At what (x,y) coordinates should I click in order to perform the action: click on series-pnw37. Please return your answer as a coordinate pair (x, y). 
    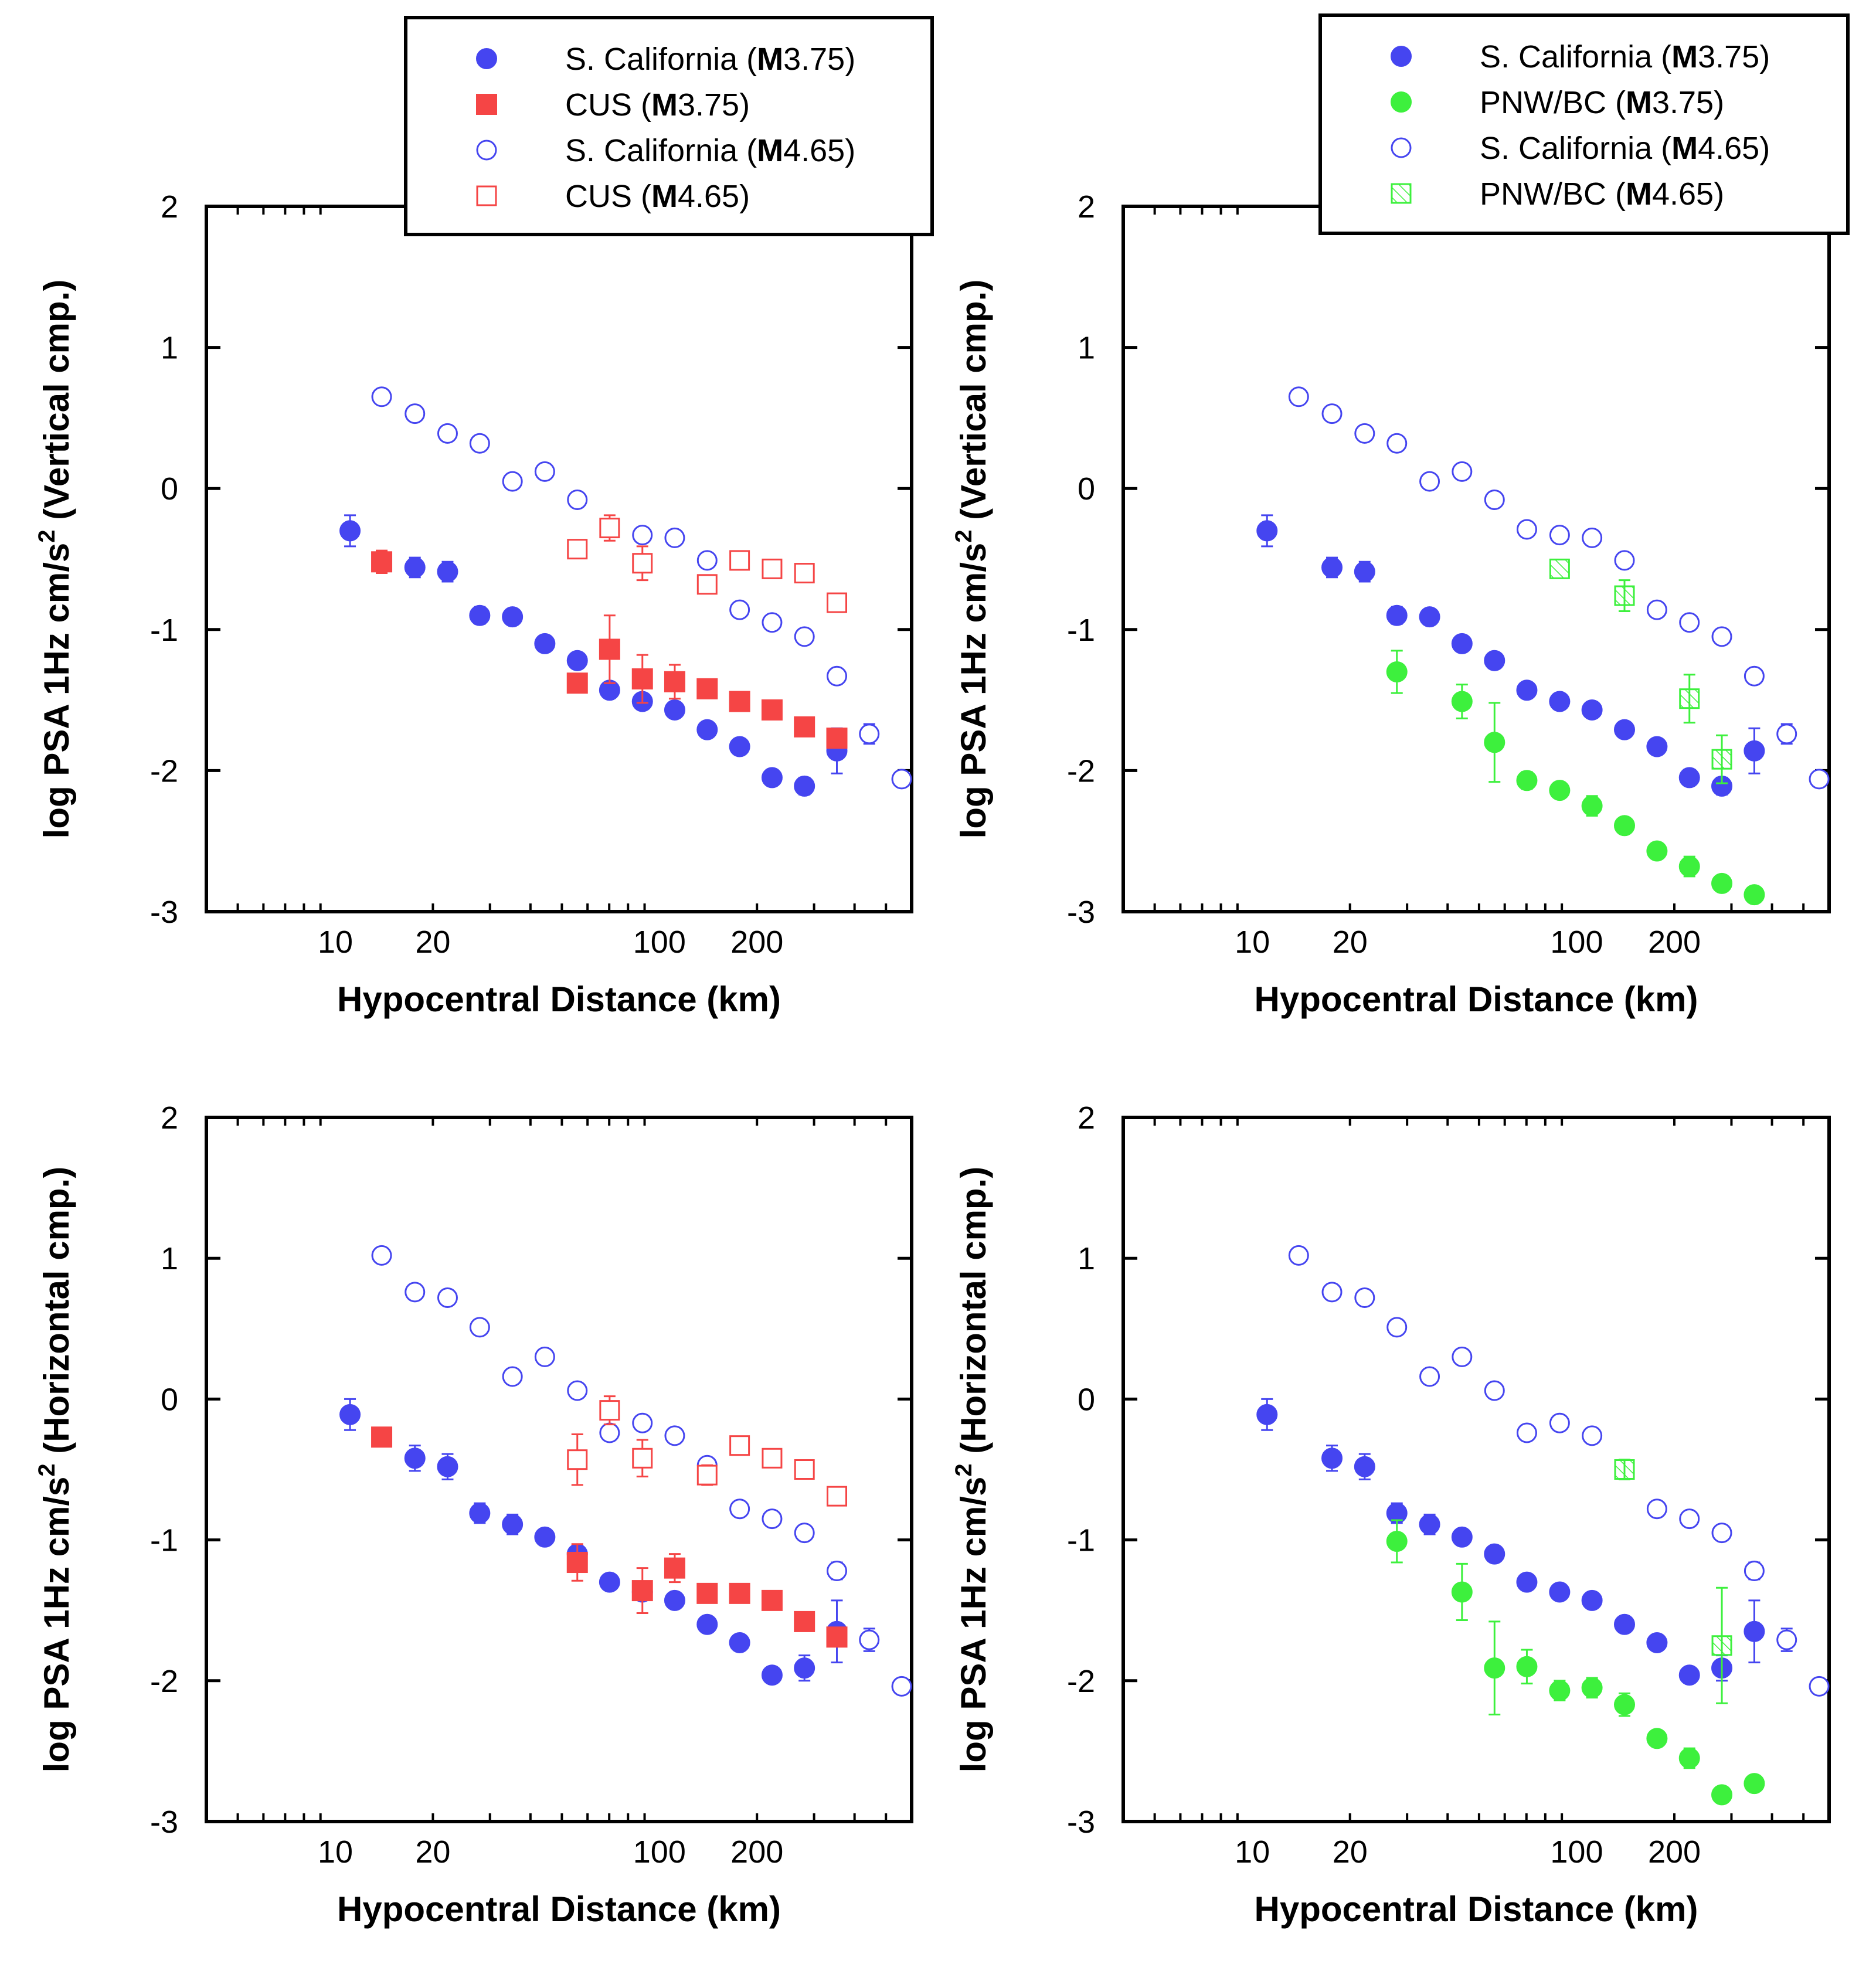
    Looking at the image, I should click on (1575, 1662).